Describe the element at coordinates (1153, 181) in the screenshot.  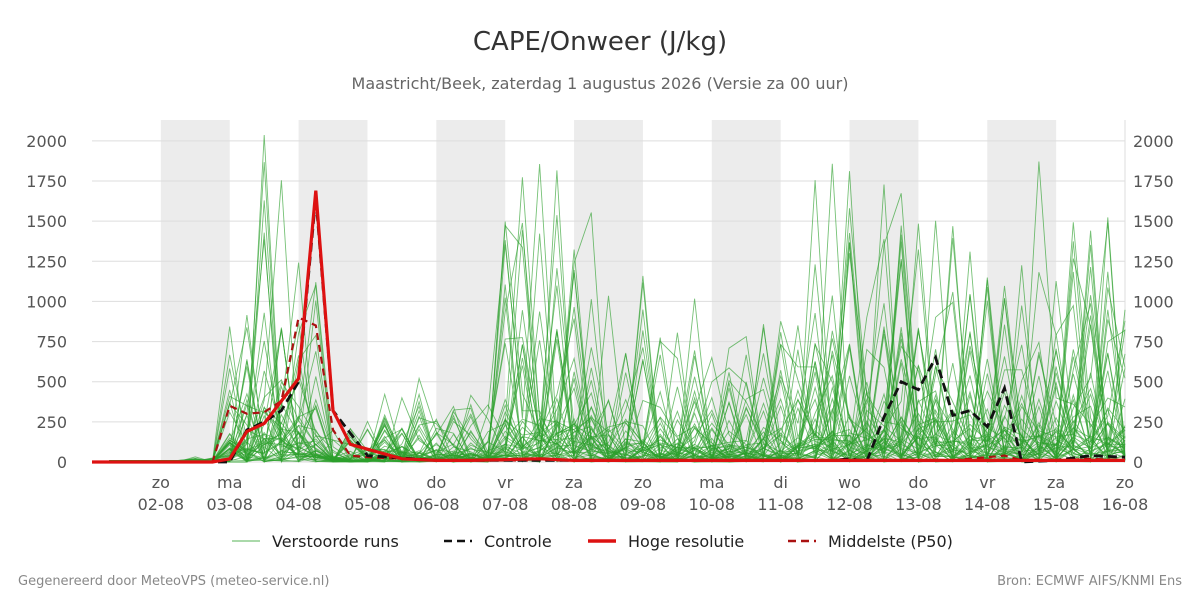
I see `y-tick-right-1750: 1750` at that location.